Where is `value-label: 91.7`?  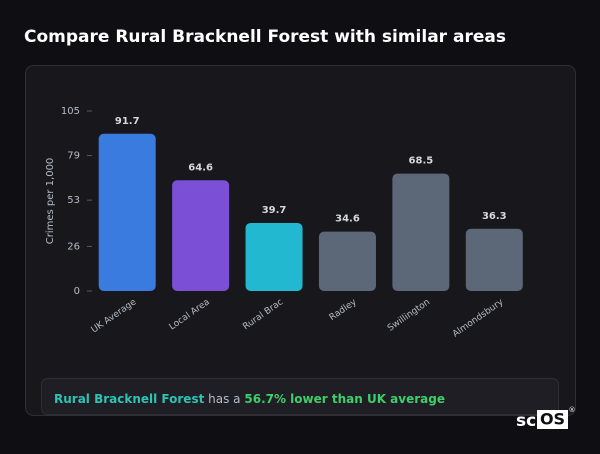 value-label: 91.7 is located at coordinates (127, 121).